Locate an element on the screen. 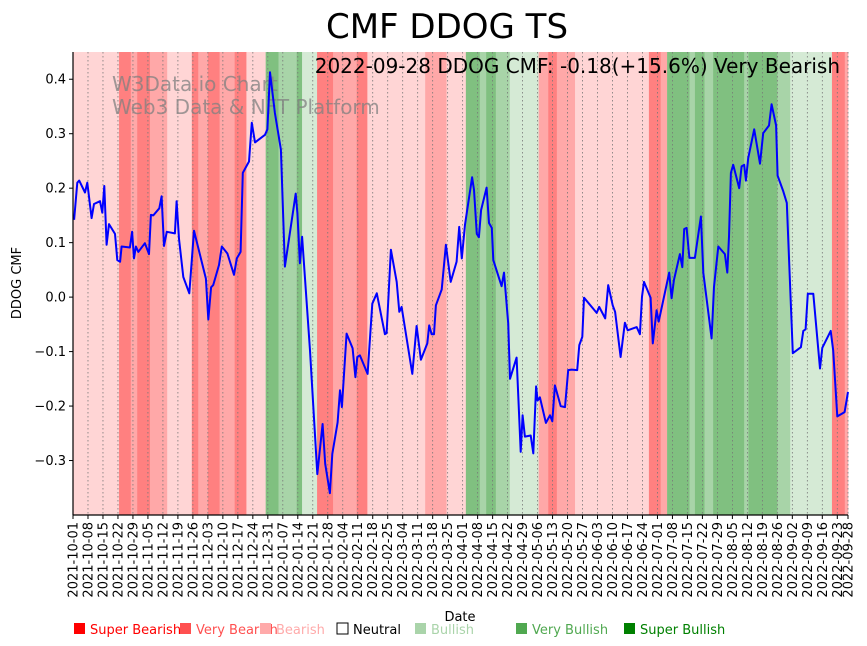  x-tick-label: 2022-05-27 is located at coordinates (583, 560).